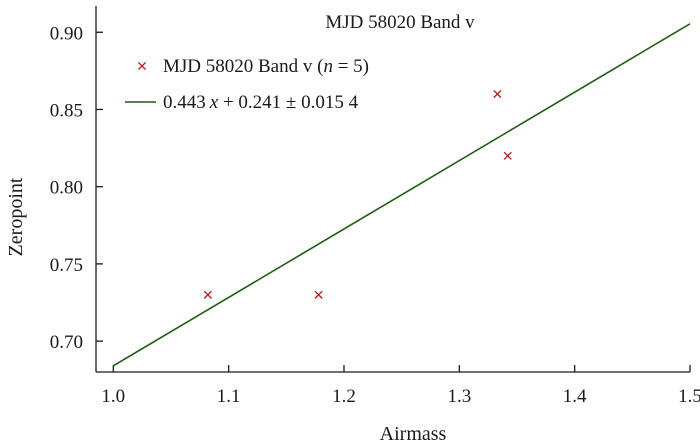 This screenshot has width=700, height=445. I want to click on y-axis-label: Zeropoint, so click(16, 216).